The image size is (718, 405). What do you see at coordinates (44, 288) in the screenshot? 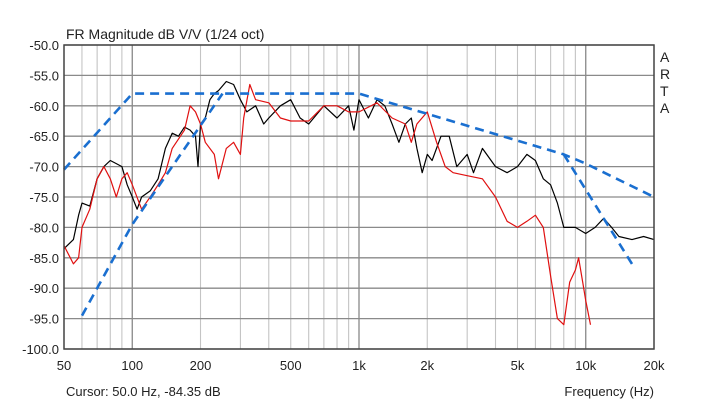
I see `y-tick-label: -90.0` at bounding box center [44, 288].